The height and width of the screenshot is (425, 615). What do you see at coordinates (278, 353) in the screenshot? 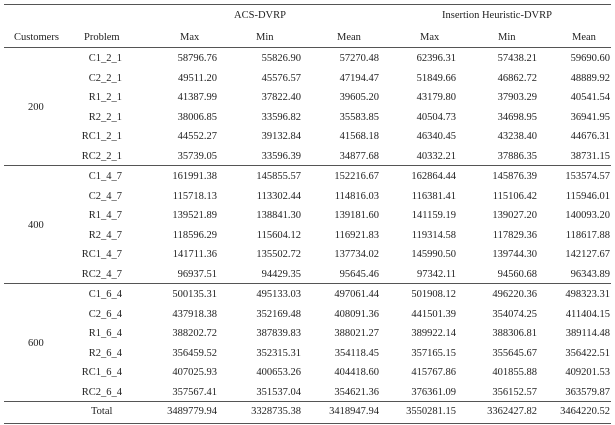
I see `value-cell: 352315.31` at bounding box center [278, 353].